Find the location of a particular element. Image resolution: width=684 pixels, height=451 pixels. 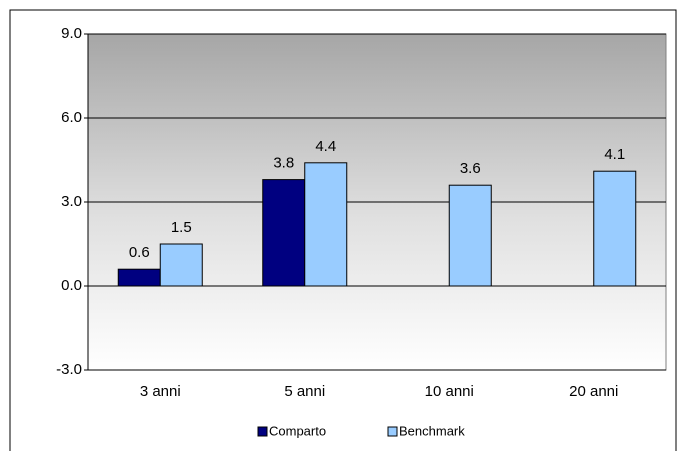

legend-label: Benchmark is located at coordinates (432, 430).